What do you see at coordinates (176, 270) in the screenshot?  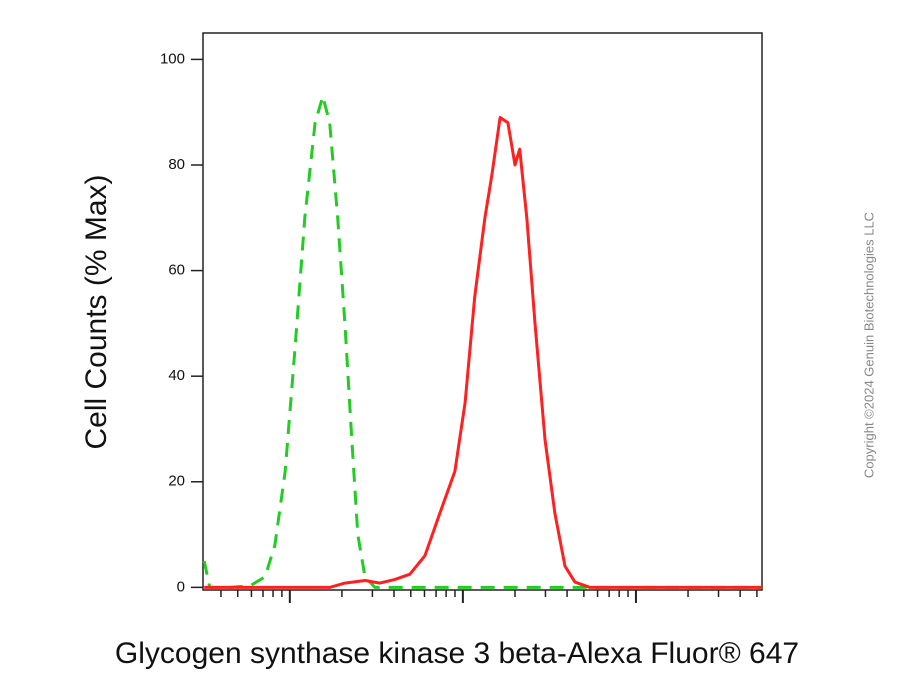 I see `y-tick-label: 60` at bounding box center [176, 270].